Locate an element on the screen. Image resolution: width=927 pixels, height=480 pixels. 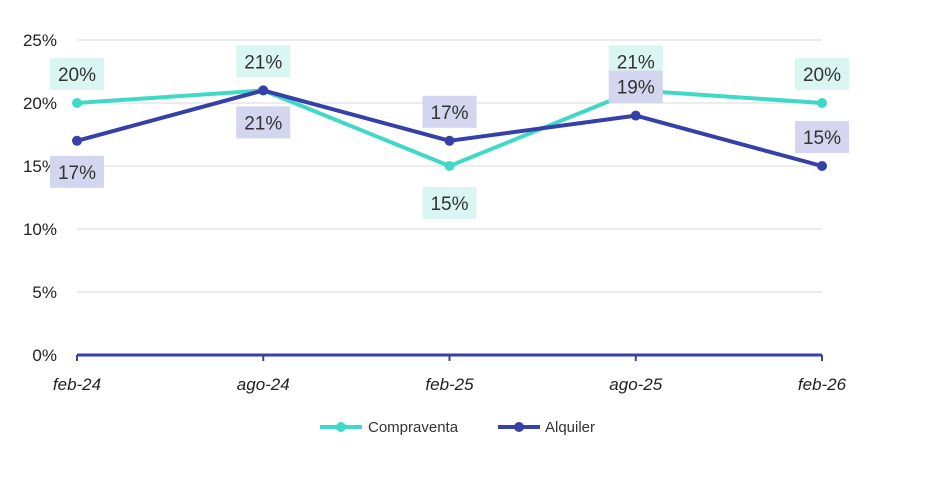
x-tick-label: feb-26 is located at coordinates (822, 384).